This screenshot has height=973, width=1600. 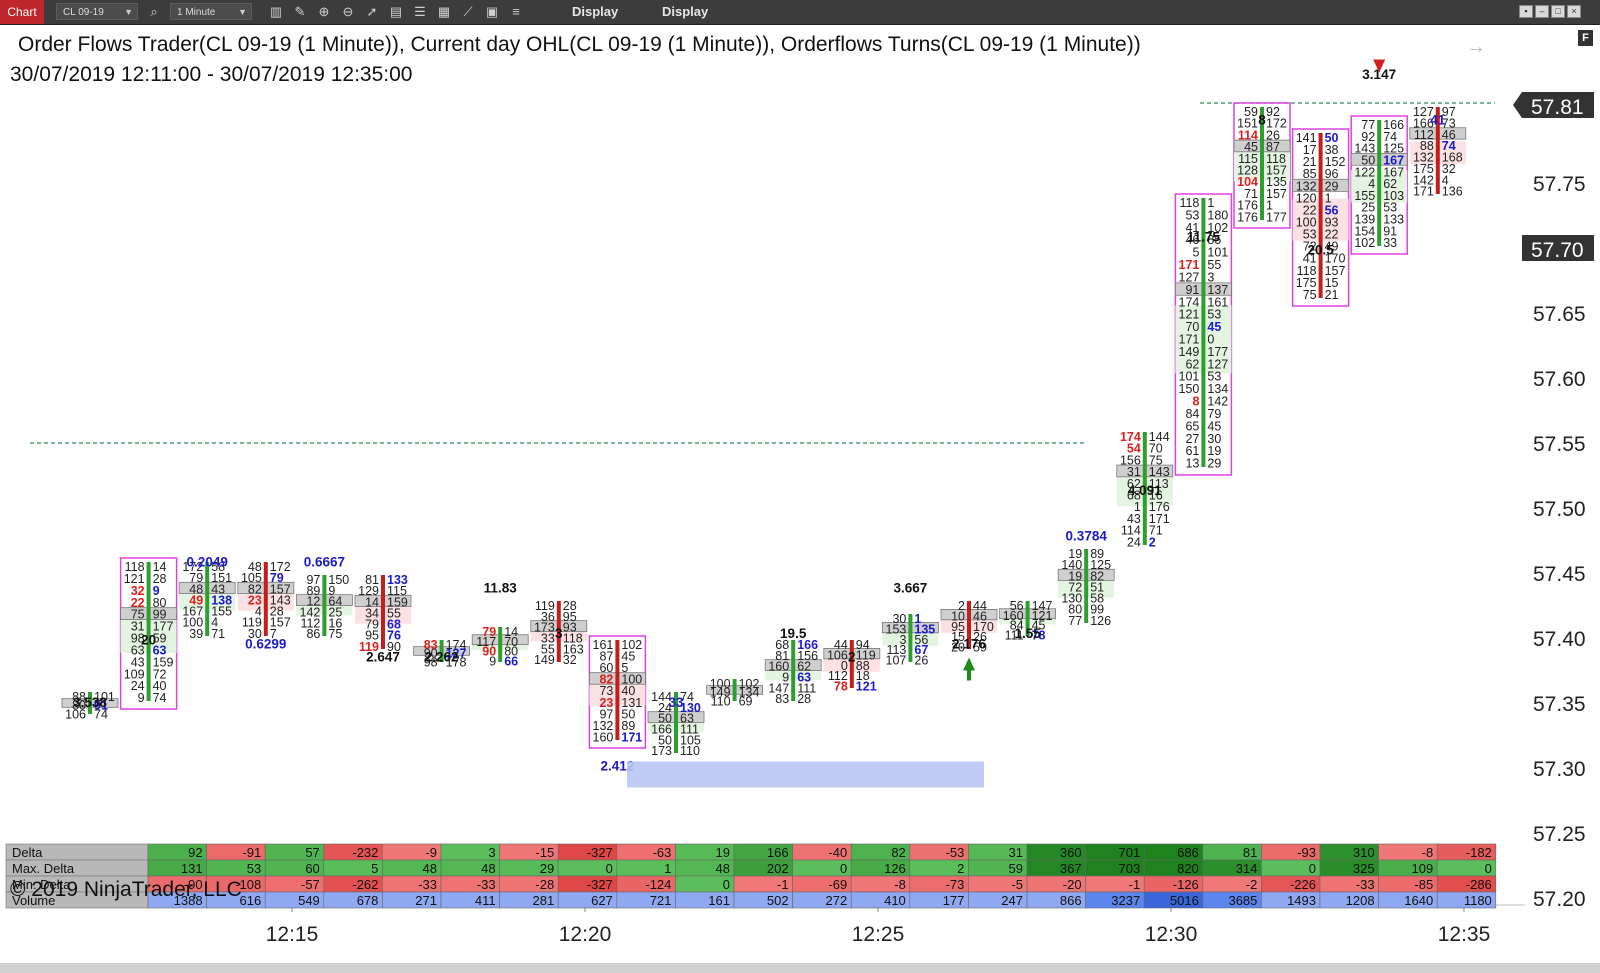 I want to click on bid-volume: 91, so click(x=1192, y=290).